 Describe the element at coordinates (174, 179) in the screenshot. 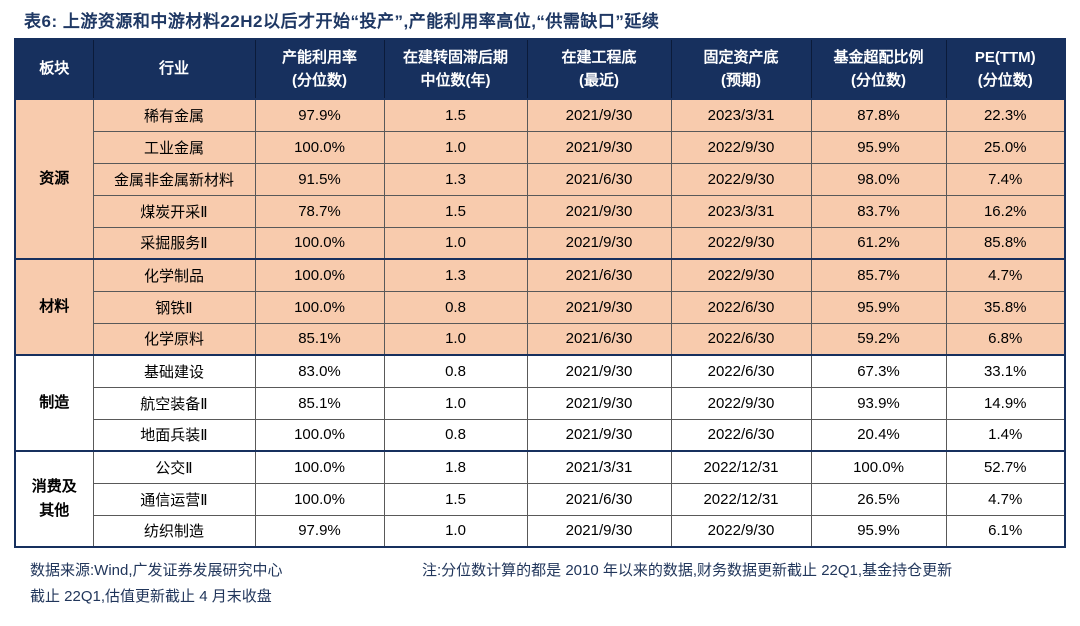

I see `industry-cell: 金属非金属新材料` at that location.